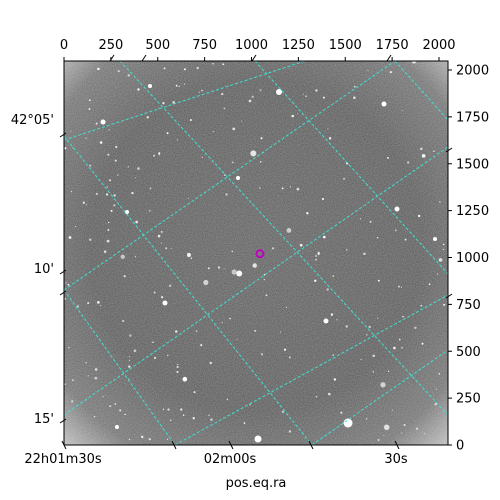 Image resolution: width=500 pixels, height=500 pixels. Describe the element at coordinates (251, 45) in the screenshot. I see `x-tick-label: 1000` at that location.